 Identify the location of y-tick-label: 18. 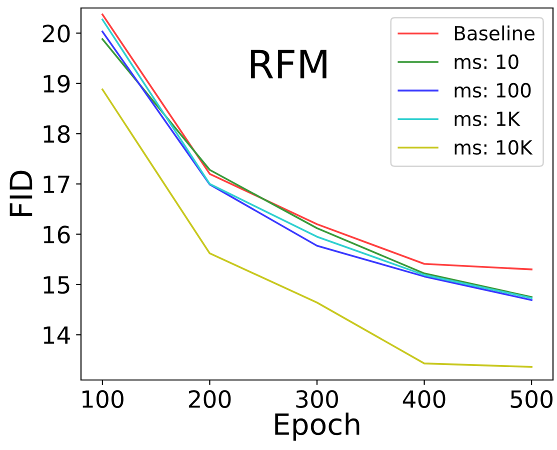
(57, 134).